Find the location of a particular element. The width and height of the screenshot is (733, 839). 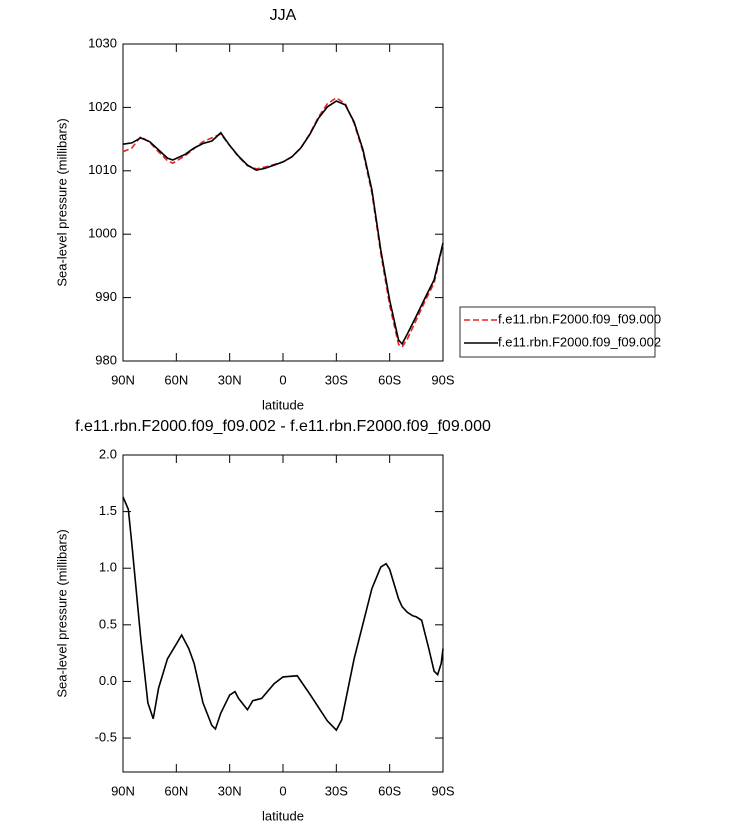

y-tick-label: 0.5 is located at coordinates (108, 623).